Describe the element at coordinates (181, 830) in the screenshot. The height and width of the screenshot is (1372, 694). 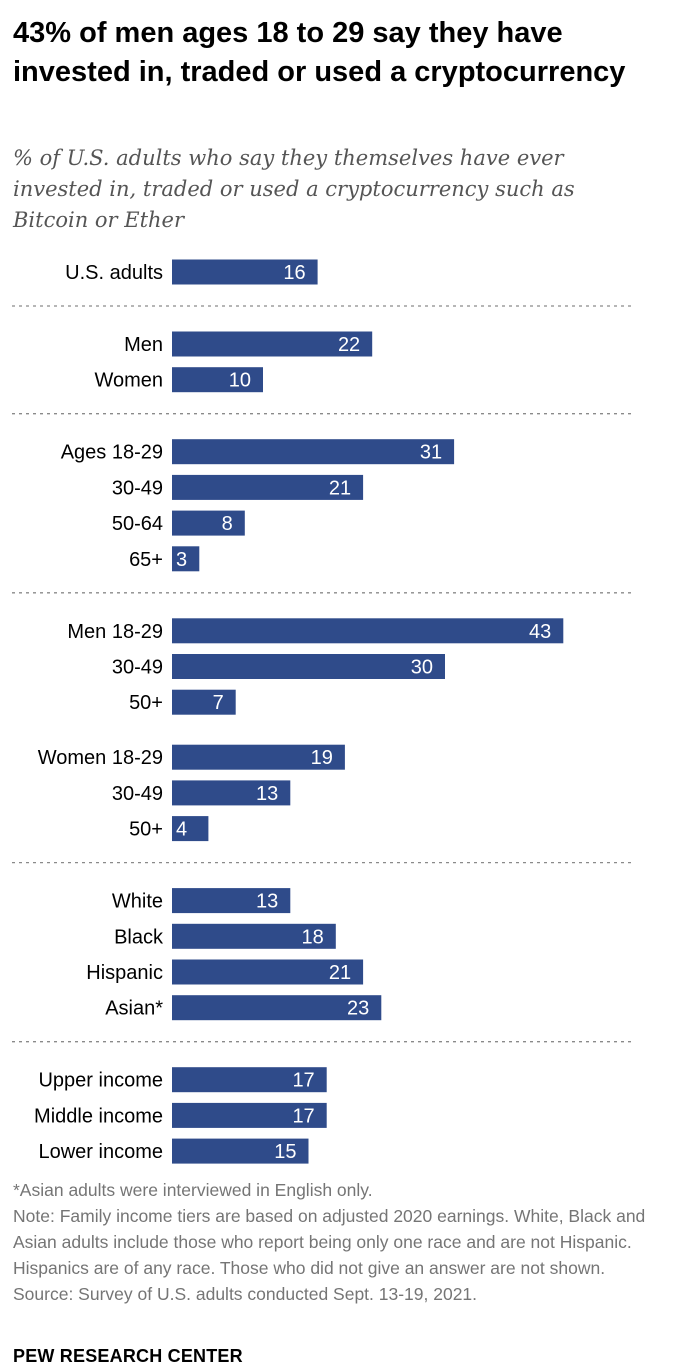
I see `value-label: 4` at that location.